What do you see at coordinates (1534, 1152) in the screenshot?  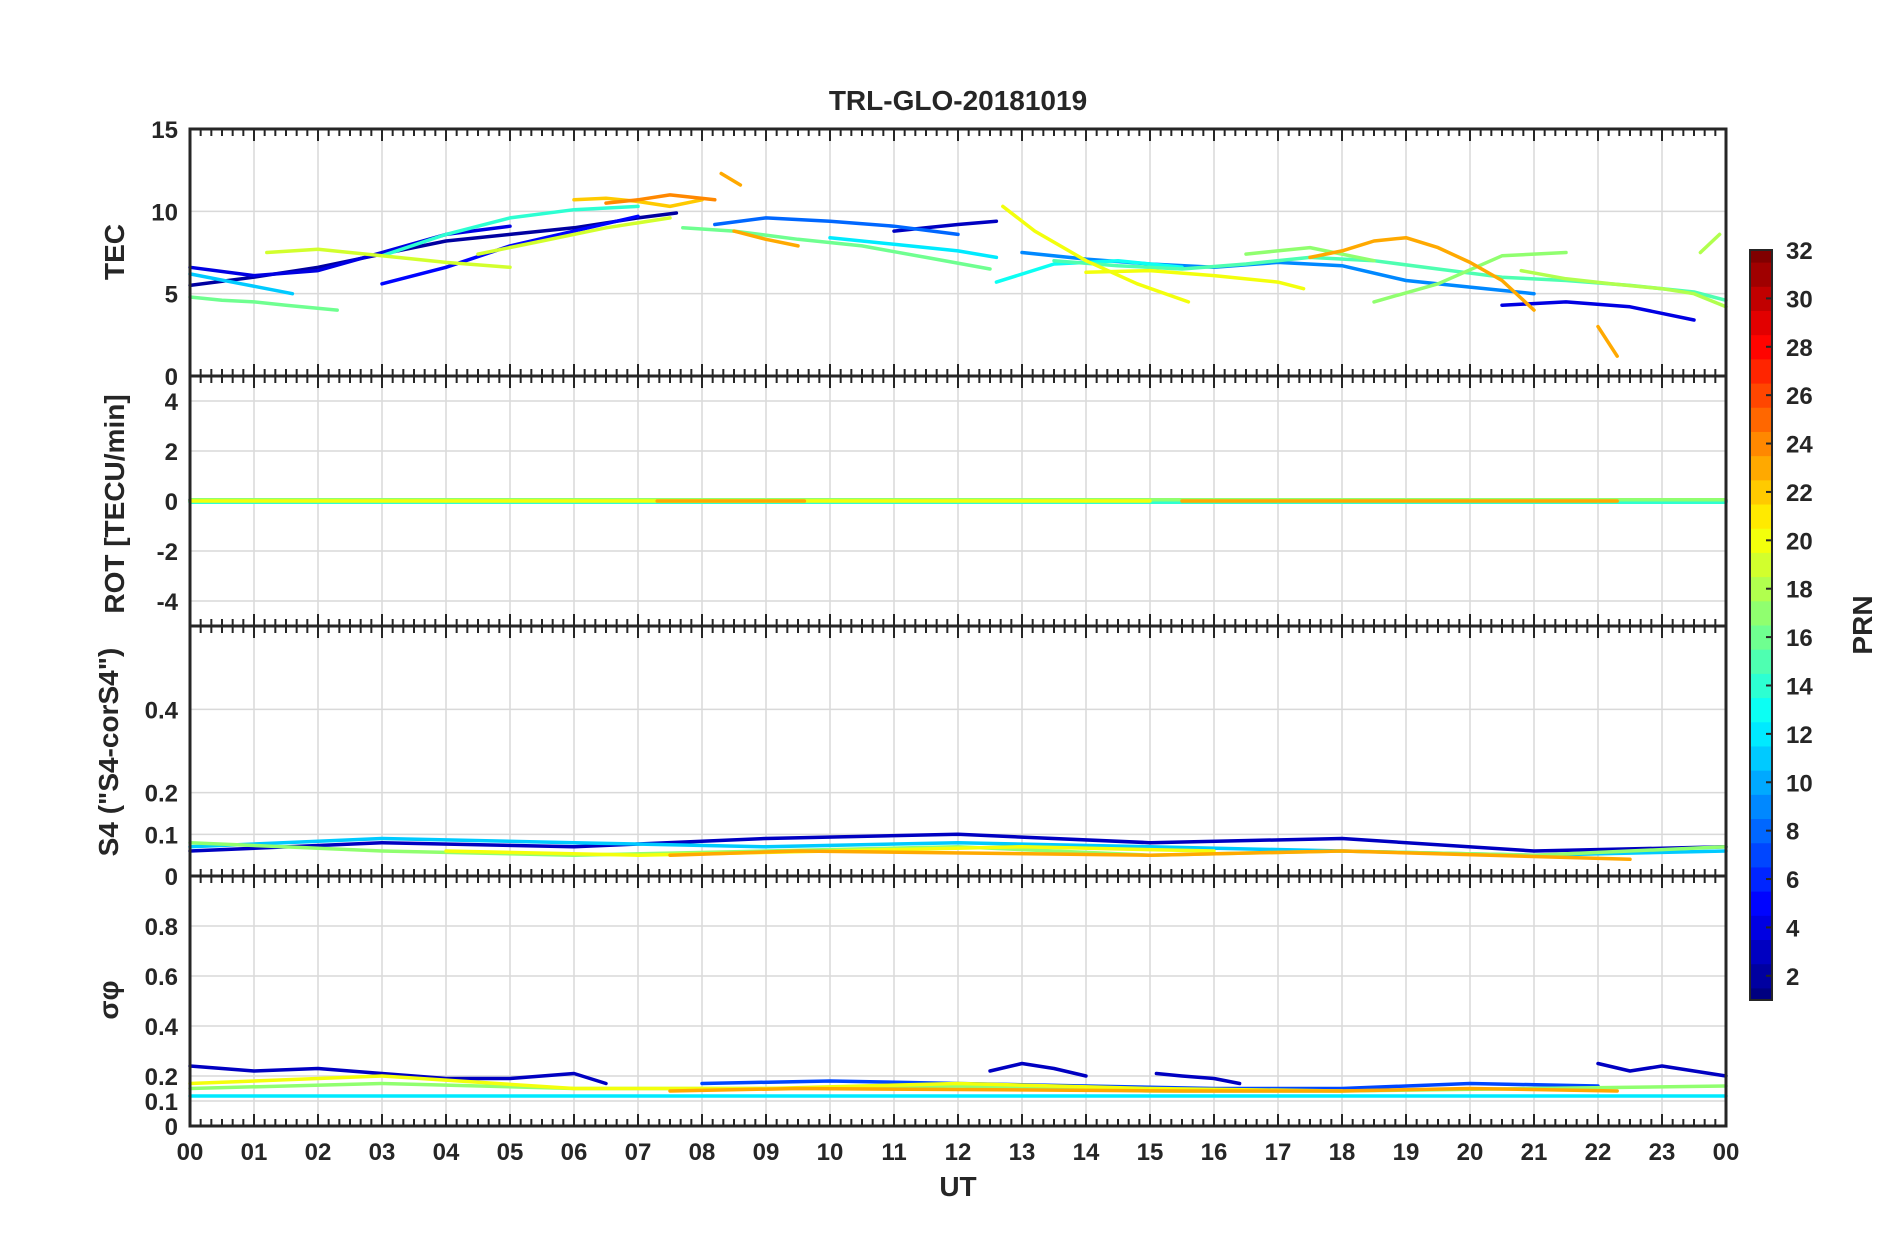 I see `x-tick-label: 21` at bounding box center [1534, 1152].